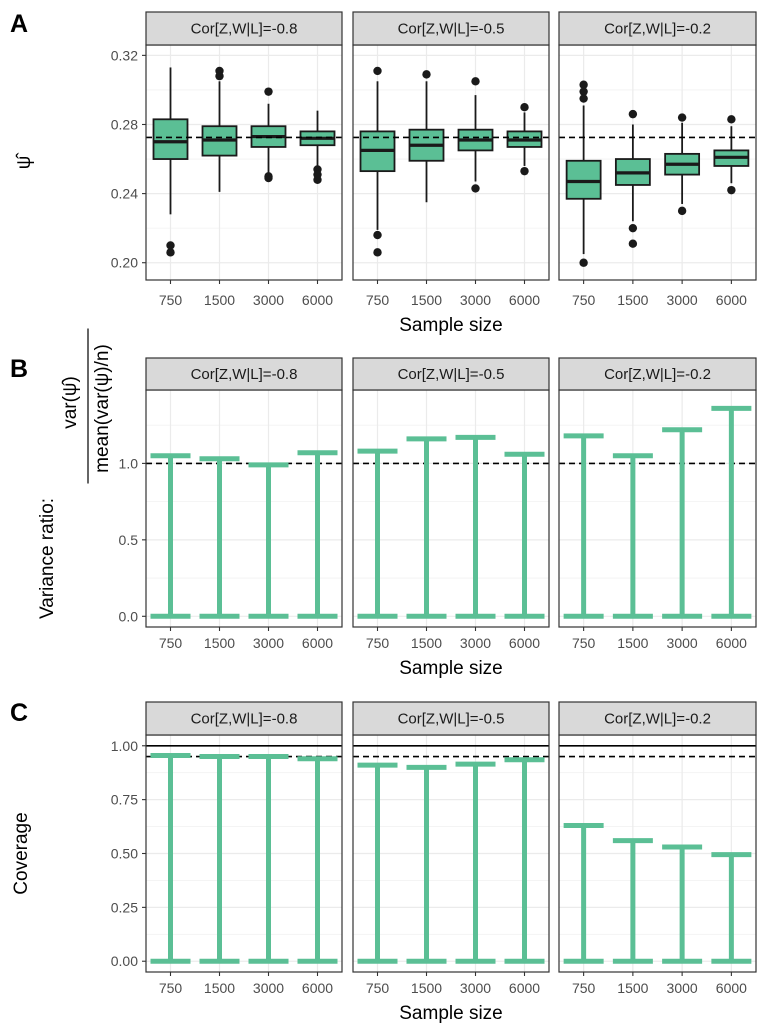  I want to click on y-tick-label: 0.28, so click(124, 124).